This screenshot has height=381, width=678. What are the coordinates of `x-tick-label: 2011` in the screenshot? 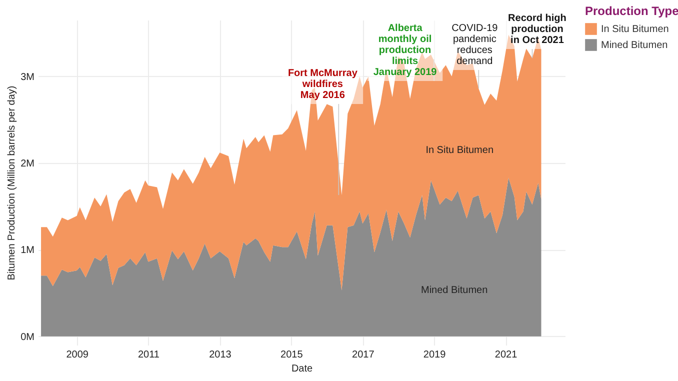 It's located at (149, 355).